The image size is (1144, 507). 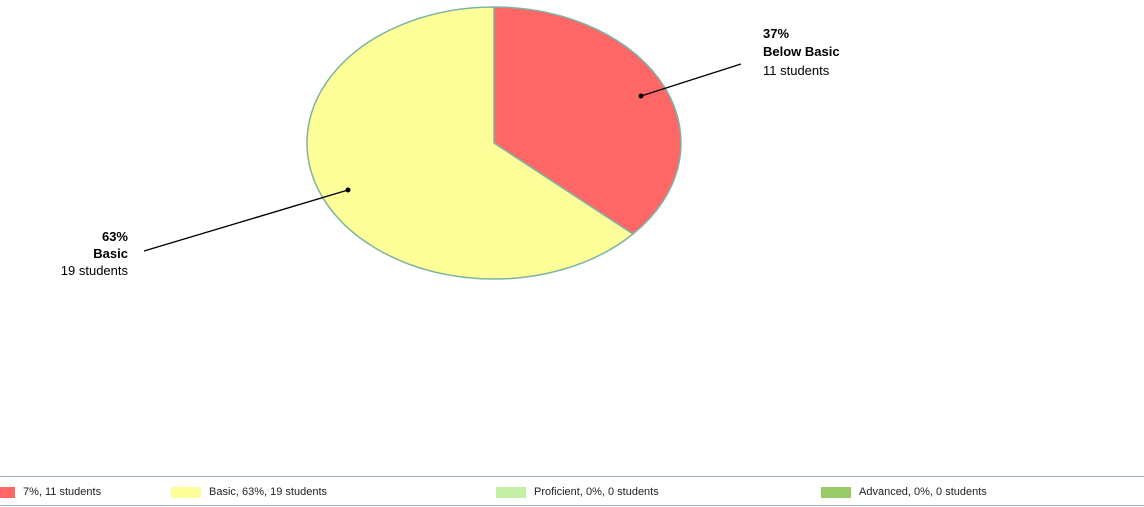 I want to click on callout-below-basic: 37% Below Basic 11 students, so click(x=739, y=62).